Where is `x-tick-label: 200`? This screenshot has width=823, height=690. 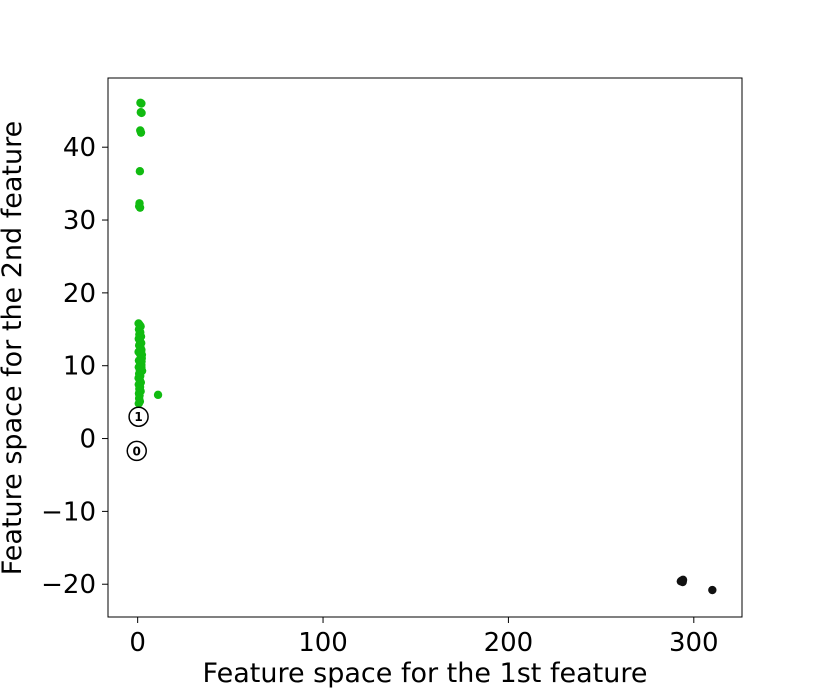 x-tick-label: 200 is located at coordinates (509, 643).